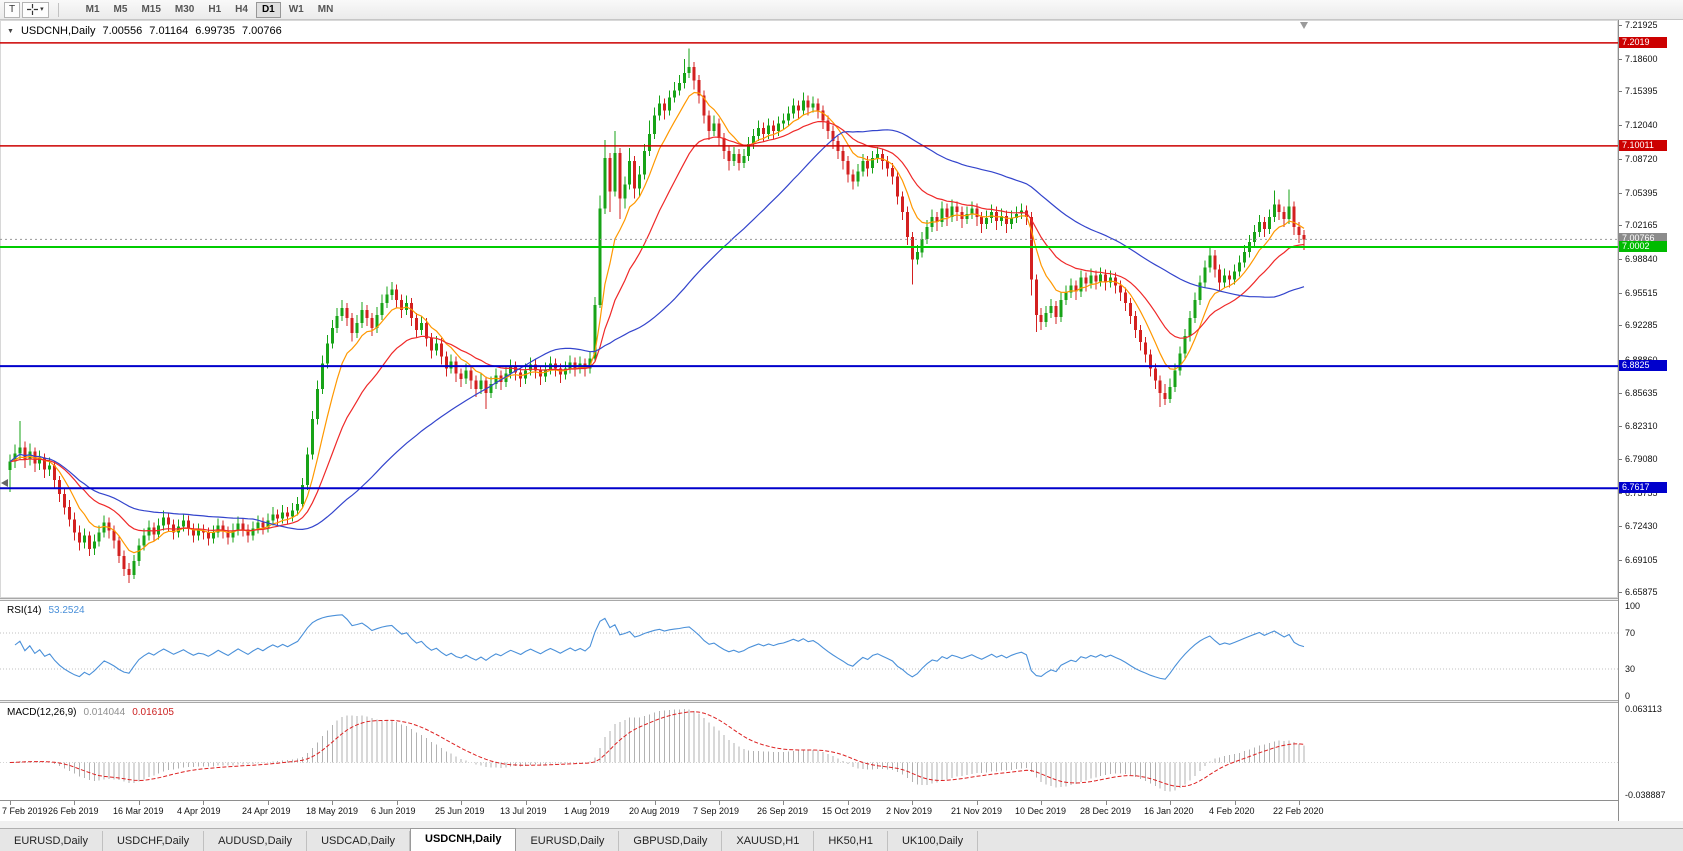  Describe the element at coordinates (1641, 426) in the screenshot. I see `price-tick-label: 6.82310` at that location.